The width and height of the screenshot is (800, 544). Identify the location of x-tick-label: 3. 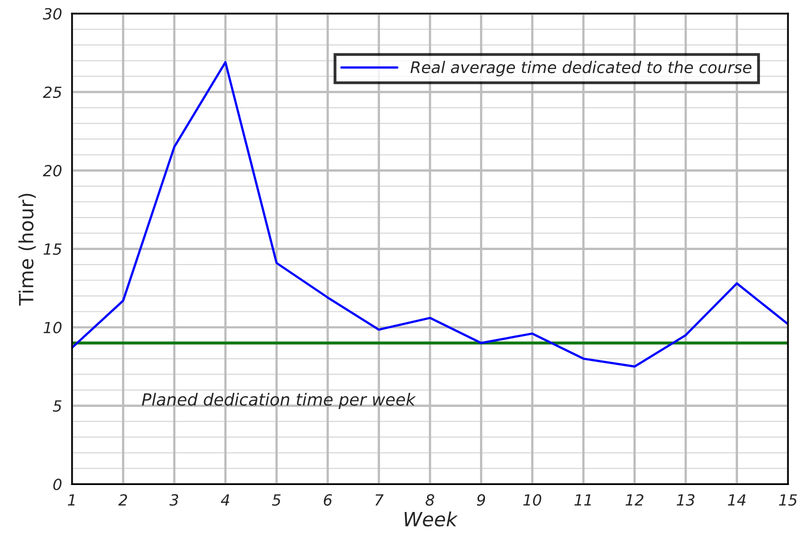
(173, 500).